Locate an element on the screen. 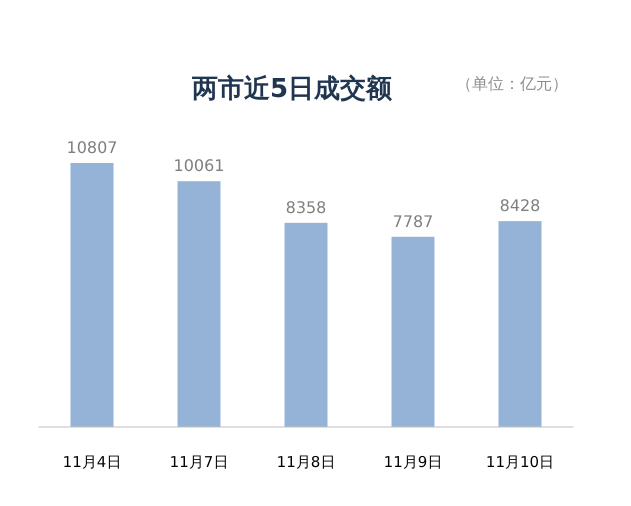 This screenshot has width=631, height=506. data-label: 8358 is located at coordinates (306, 207).